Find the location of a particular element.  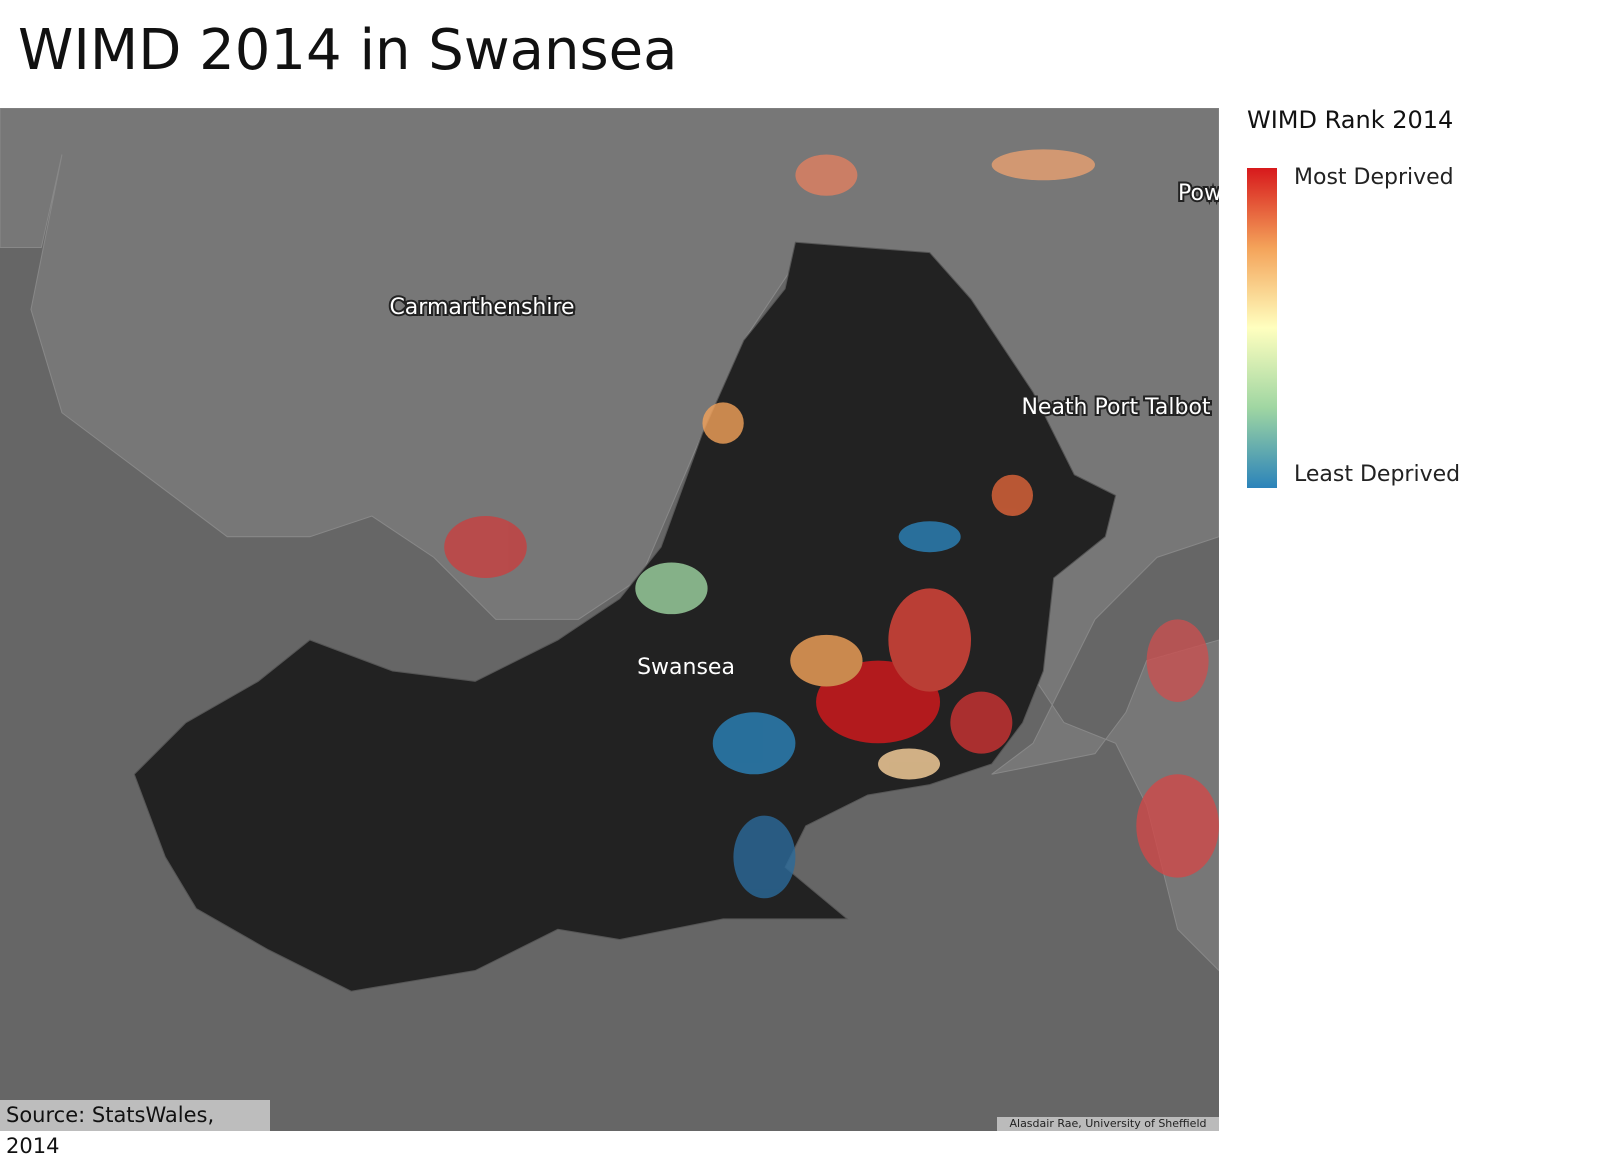

source: Source: StatsWales, 2014 is located at coordinates (135, 1129).